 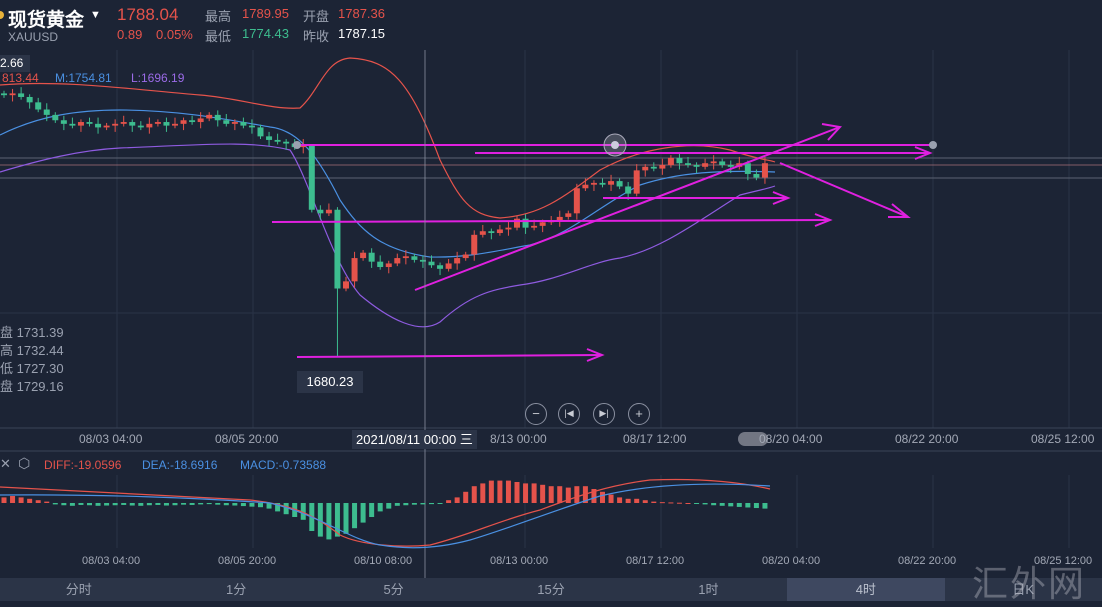 What do you see at coordinates (32, 332) in the screenshot?
I see `ohlc-open: 盘 1731.39` at bounding box center [32, 332].